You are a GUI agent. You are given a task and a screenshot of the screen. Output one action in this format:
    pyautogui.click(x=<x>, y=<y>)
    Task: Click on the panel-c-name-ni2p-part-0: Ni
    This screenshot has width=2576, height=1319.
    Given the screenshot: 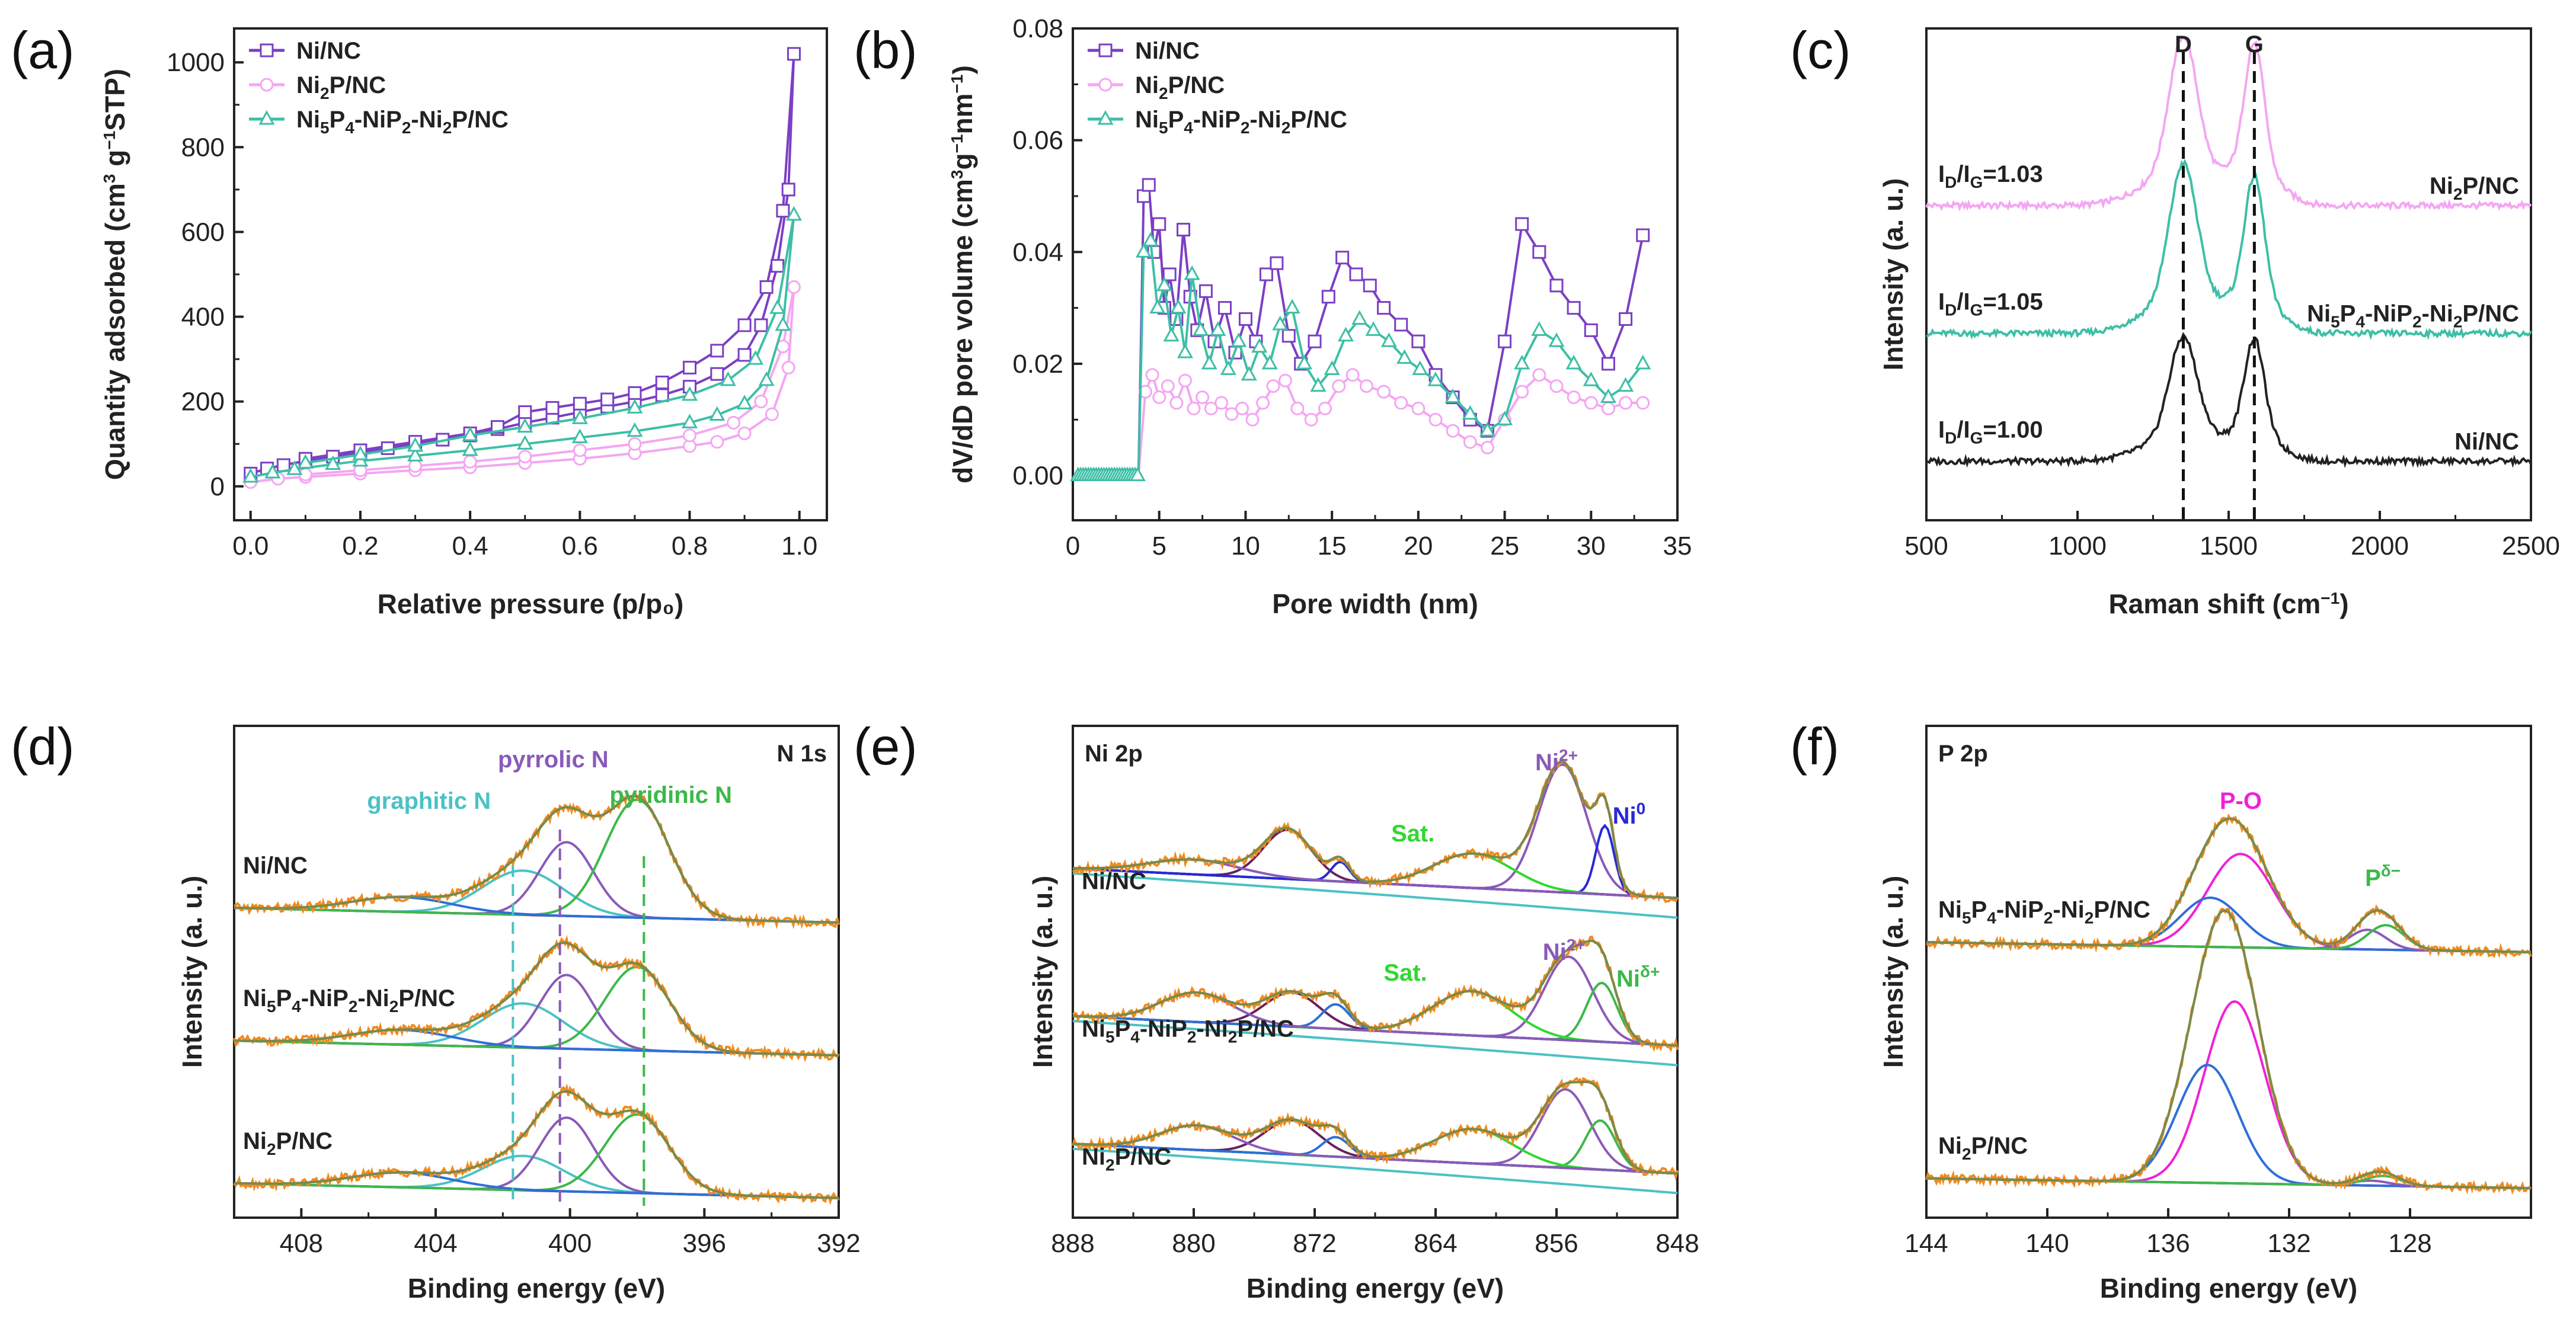 What is the action you would take?
    pyautogui.click(x=2441, y=186)
    